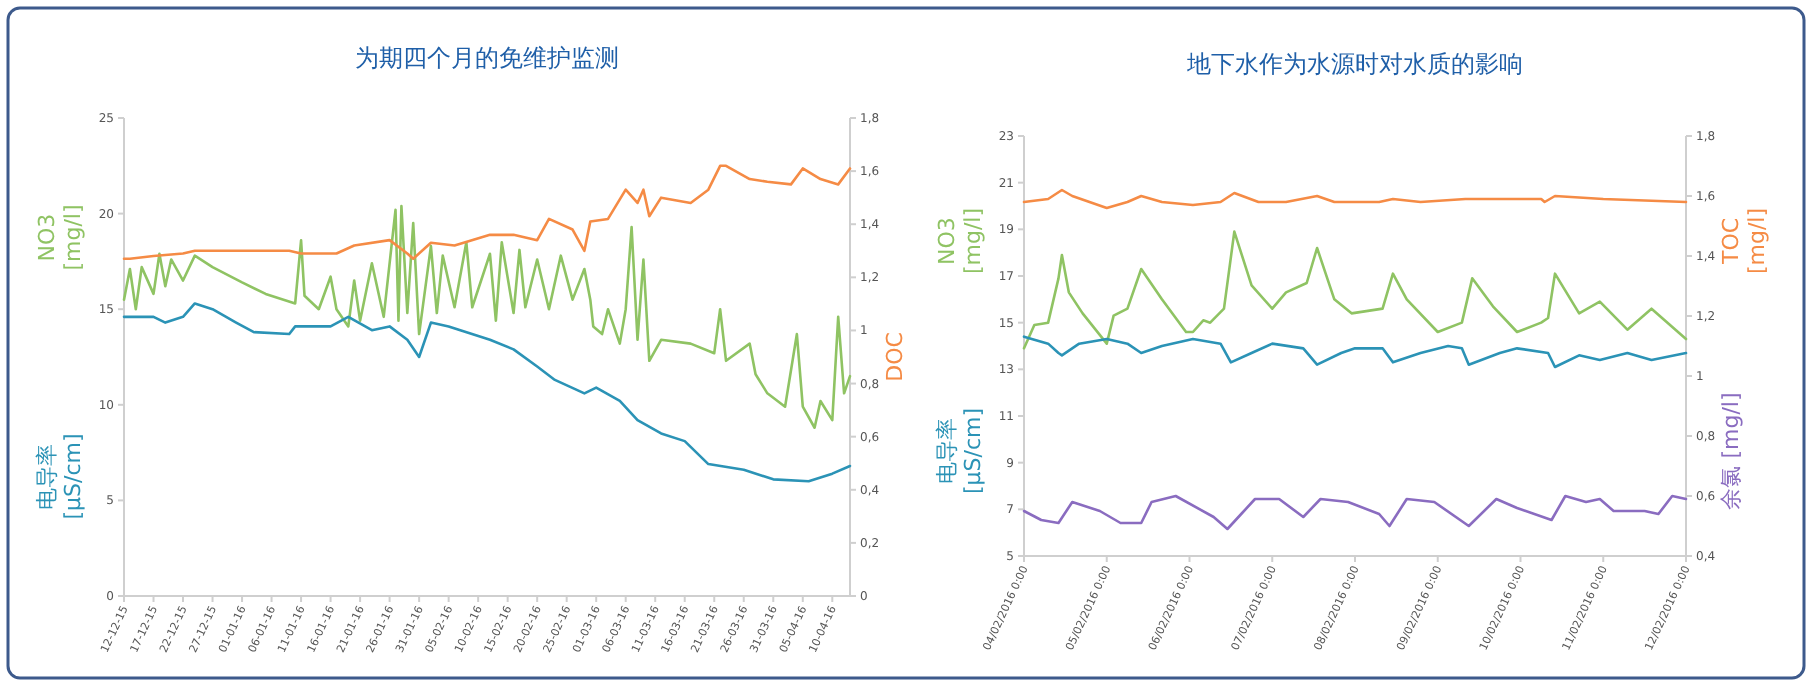 This screenshot has width=1812, height=686. Describe the element at coordinates (1731, 451) in the screenshot. I see `text: 余氯 [mg/l]` at that location.